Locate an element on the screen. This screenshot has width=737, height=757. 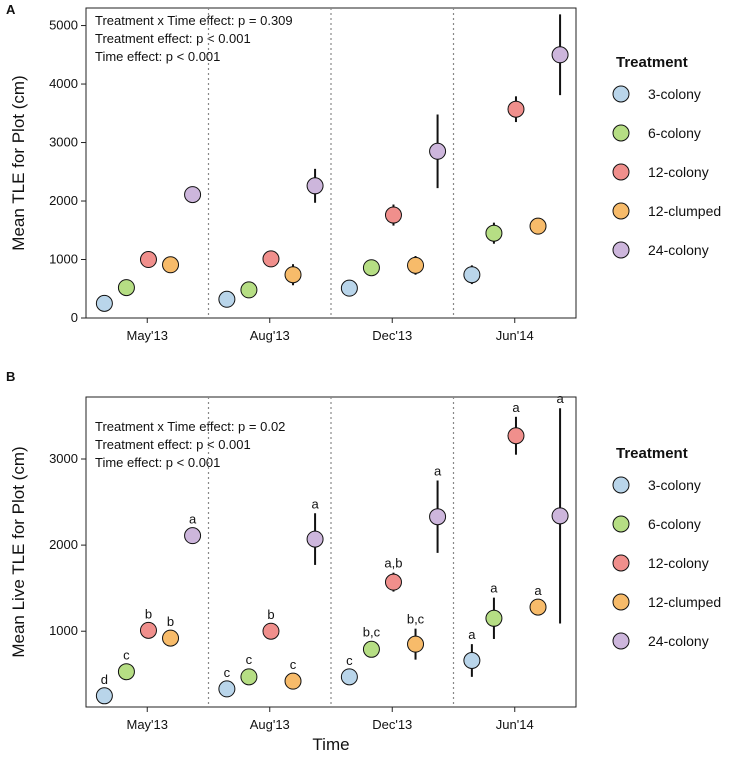
y-tick-label: 5000 is located at coordinates (63, 25).